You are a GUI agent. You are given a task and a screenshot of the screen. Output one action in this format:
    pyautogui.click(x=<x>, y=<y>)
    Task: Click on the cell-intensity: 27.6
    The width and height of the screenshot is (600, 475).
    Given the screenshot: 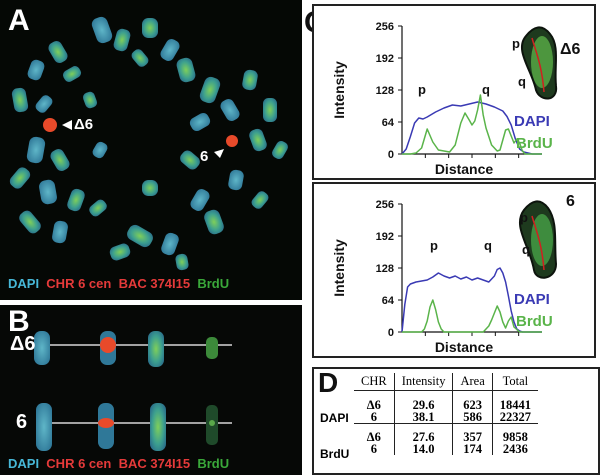 What is the action you would take?
    pyautogui.click(x=423, y=437)
    